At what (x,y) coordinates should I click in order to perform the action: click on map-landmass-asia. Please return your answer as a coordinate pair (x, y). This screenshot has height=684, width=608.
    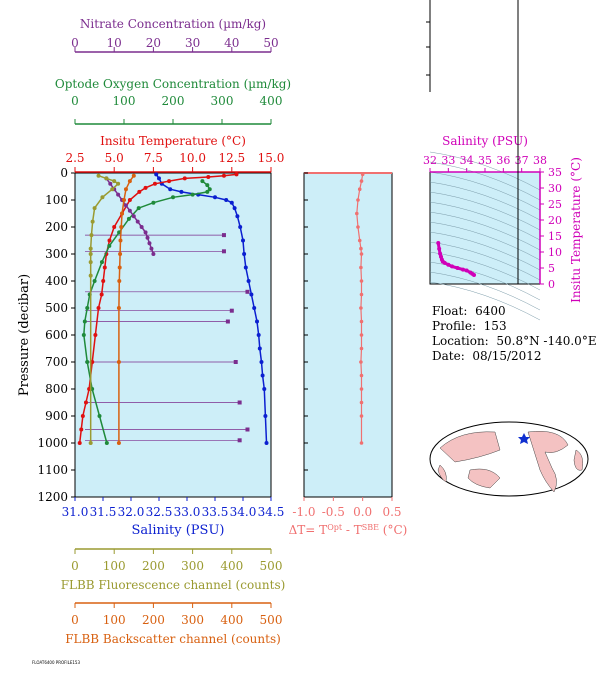
    Looking at the image, I should click on (470, 447).